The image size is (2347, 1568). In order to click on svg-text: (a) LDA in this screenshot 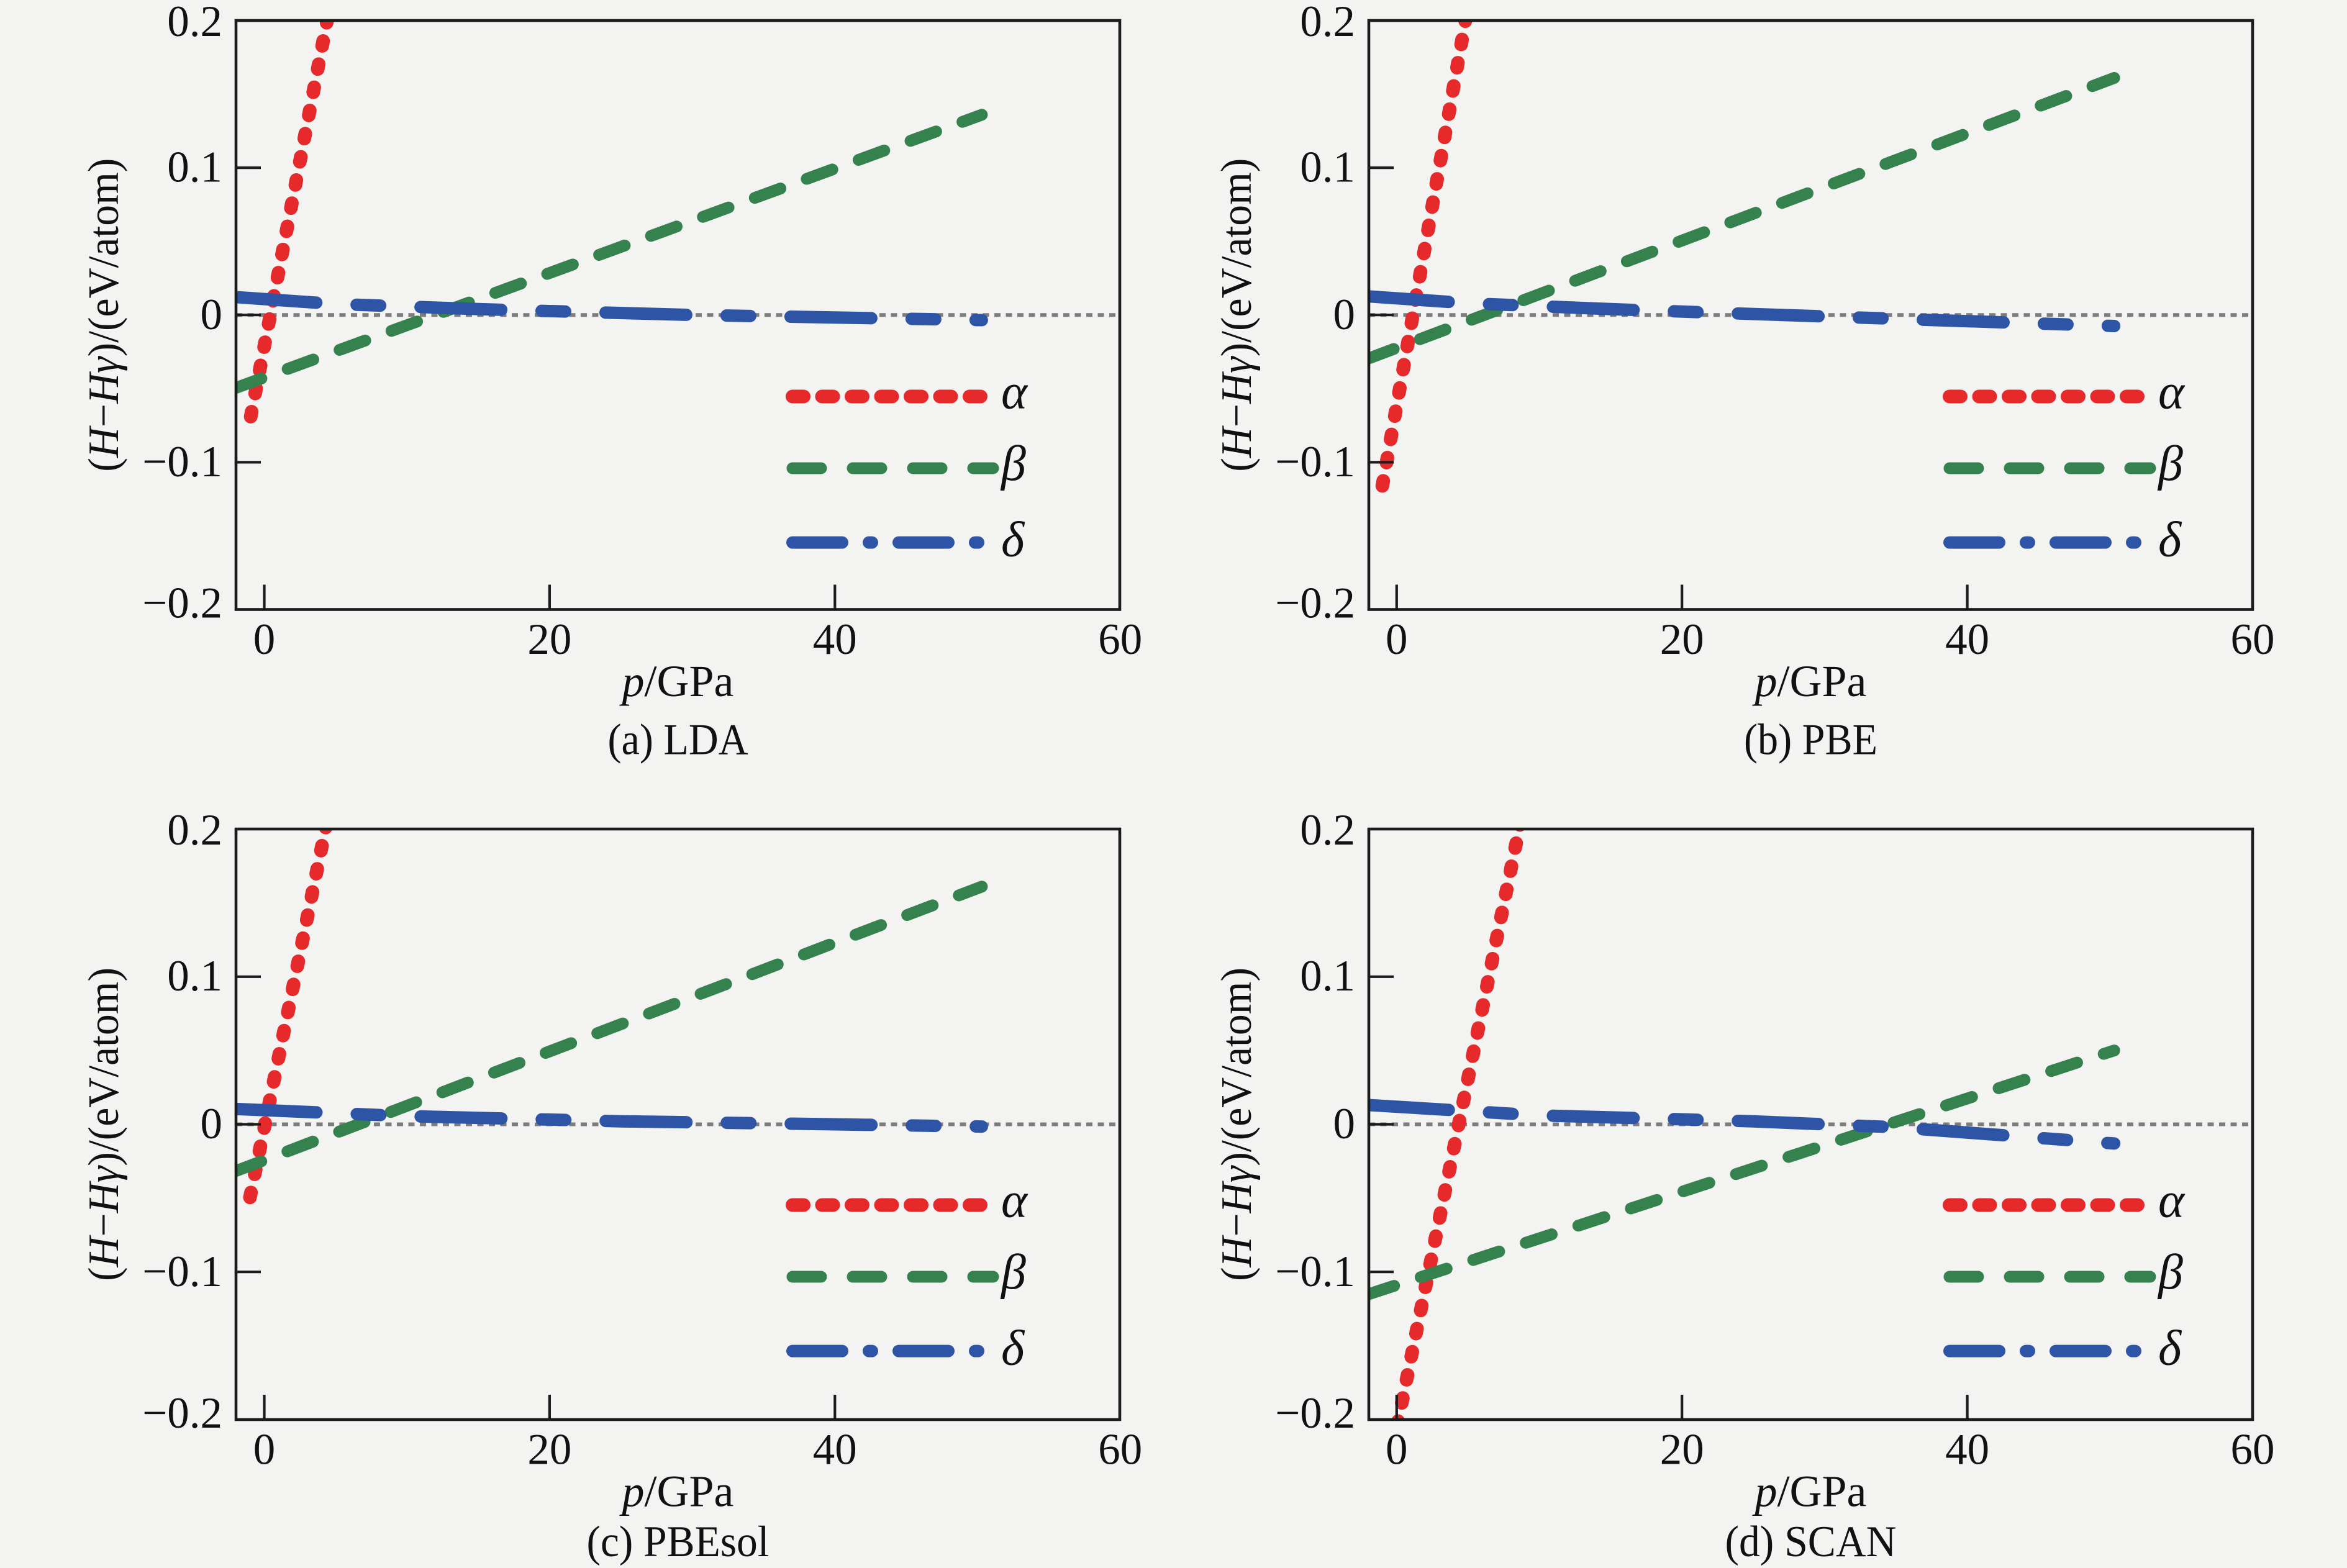, I will do `click(678, 740)`.